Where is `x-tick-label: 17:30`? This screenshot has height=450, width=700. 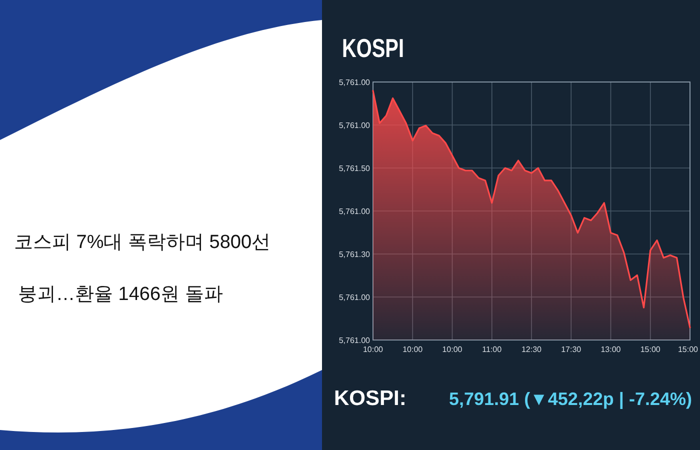
x-tick-label: 17:30 is located at coordinates (571, 349).